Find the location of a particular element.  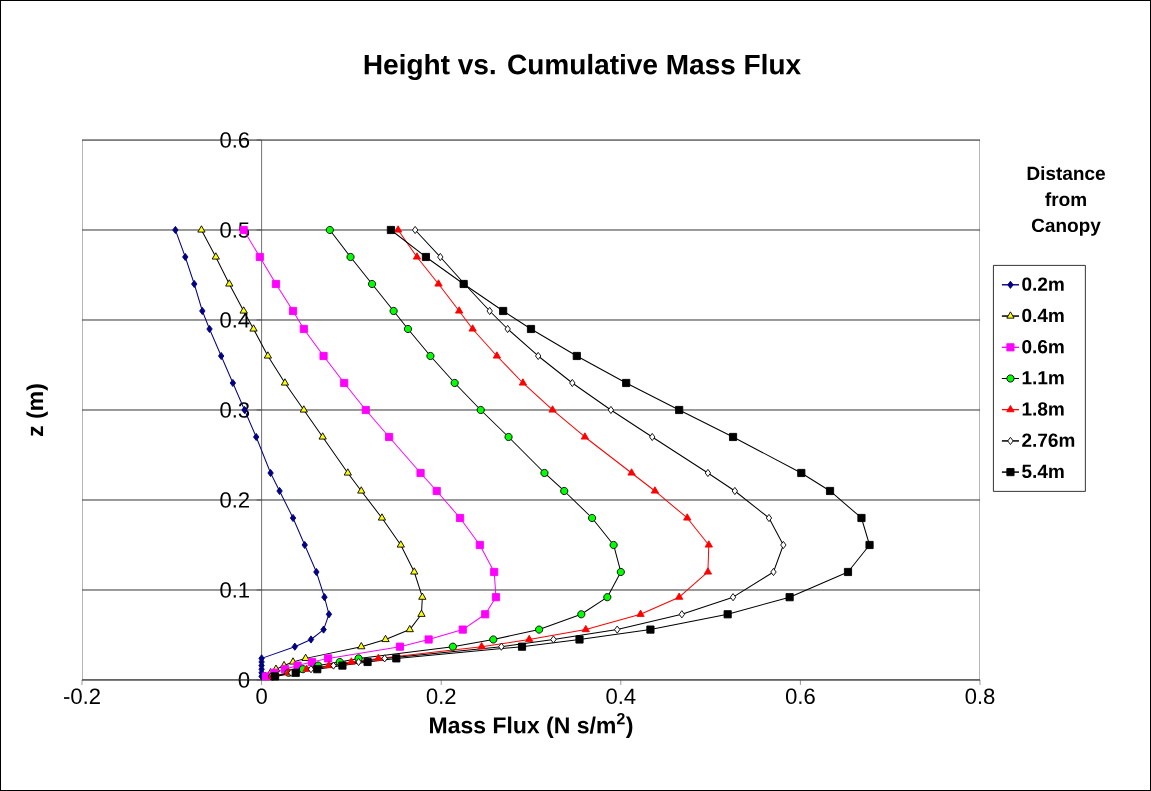

y-tick-label: 0.4 is located at coordinates (235, 320).